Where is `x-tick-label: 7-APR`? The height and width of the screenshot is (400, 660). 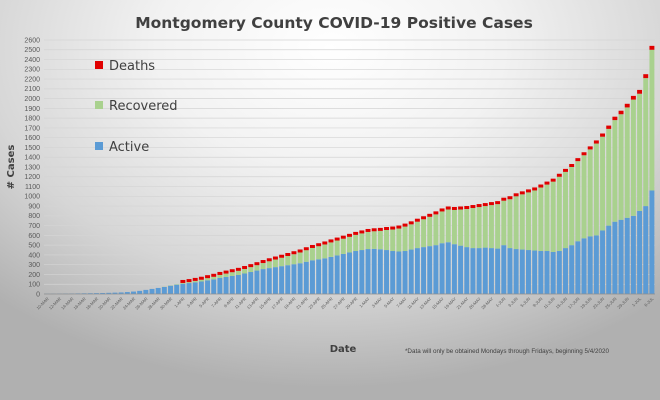 x-tick-label: 7-APR is located at coordinates (216, 302).